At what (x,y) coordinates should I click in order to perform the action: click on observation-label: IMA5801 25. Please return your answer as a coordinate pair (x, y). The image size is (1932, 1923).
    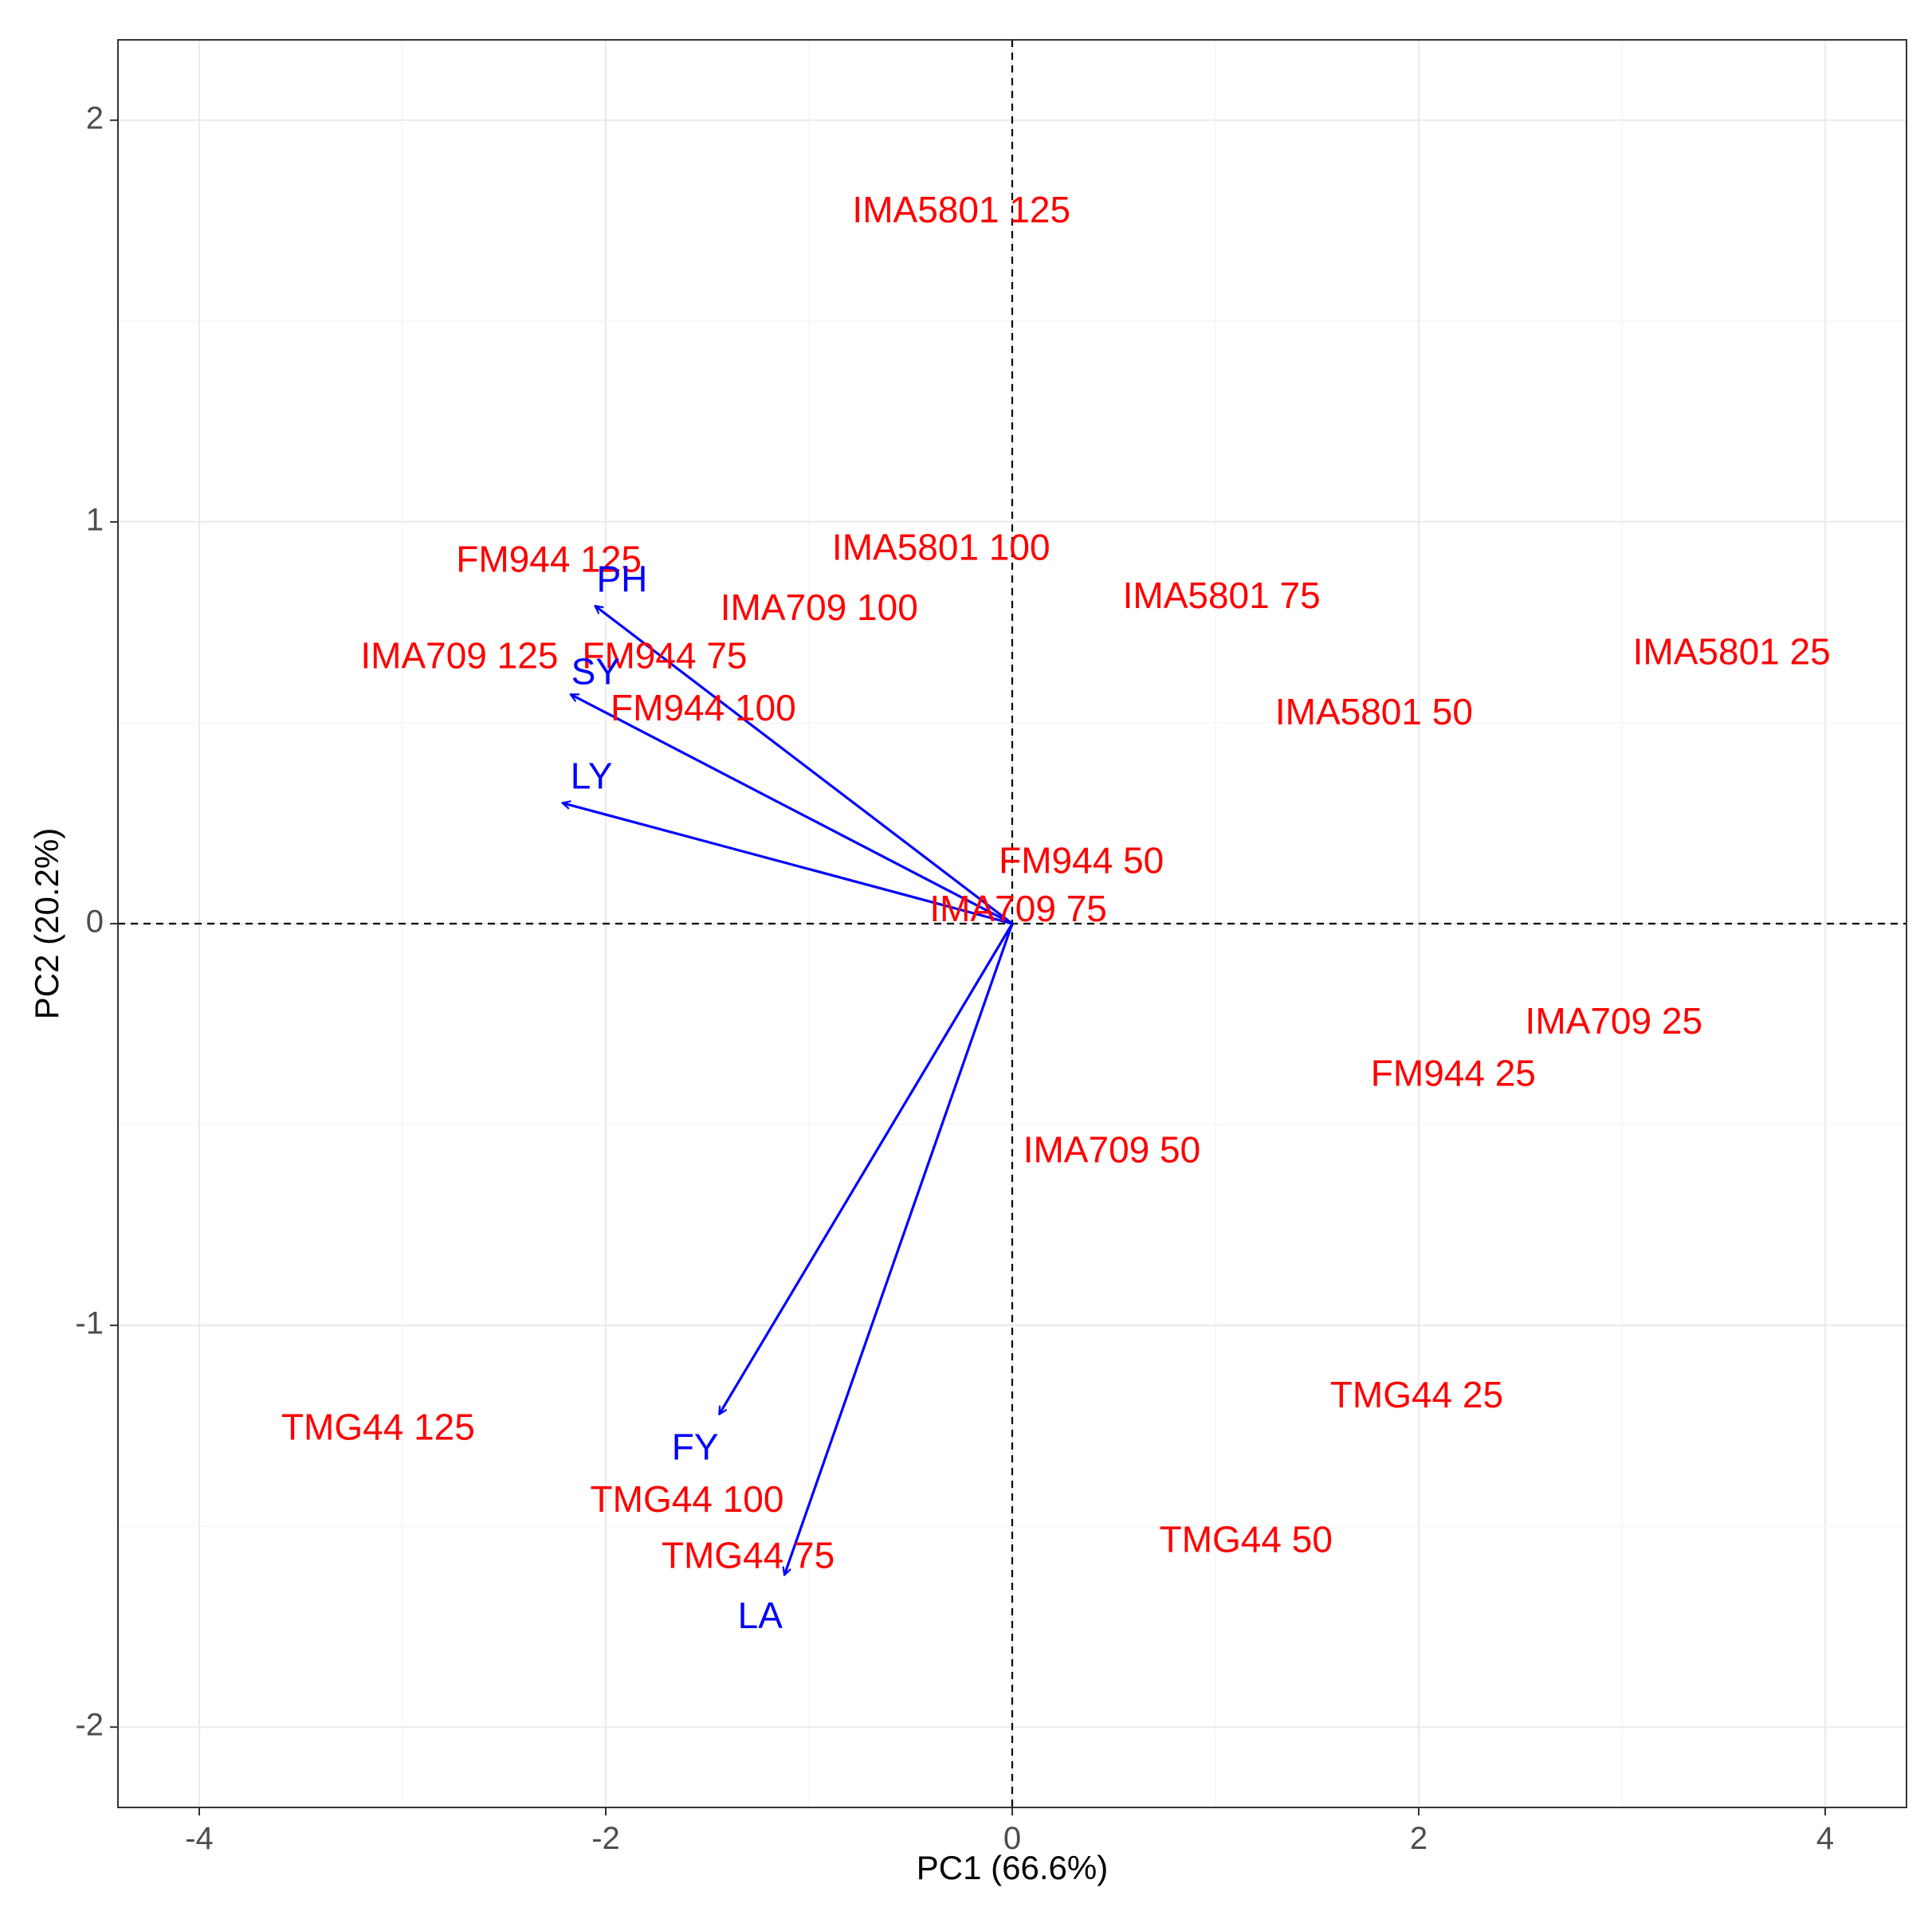
    Looking at the image, I should click on (1732, 651).